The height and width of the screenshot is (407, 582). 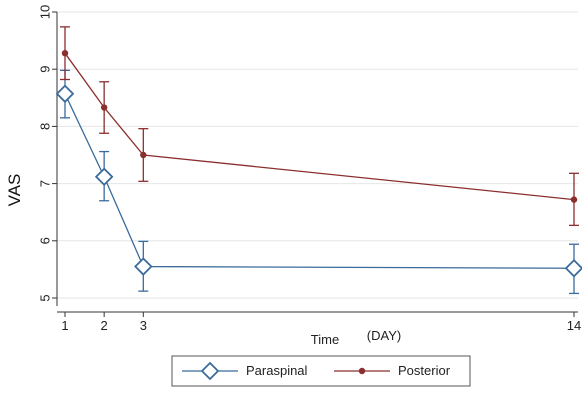 What do you see at coordinates (45, 240) in the screenshot?
I see `y-tick-label-6: 6` at bounding box center [45, 240].